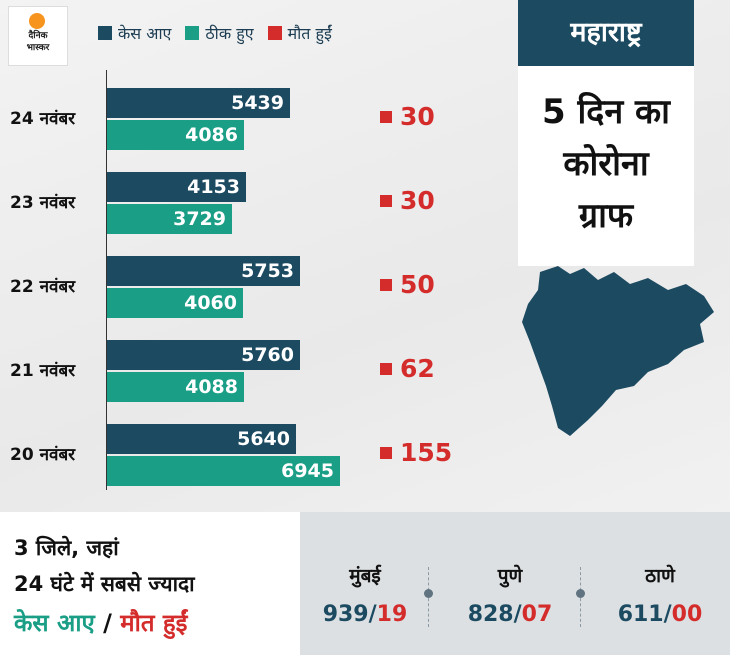 The image size is (730, 655). Describe the element at coordinates (175, 135) in the screenshot. I see `bar-recovered: 4086` at that location.